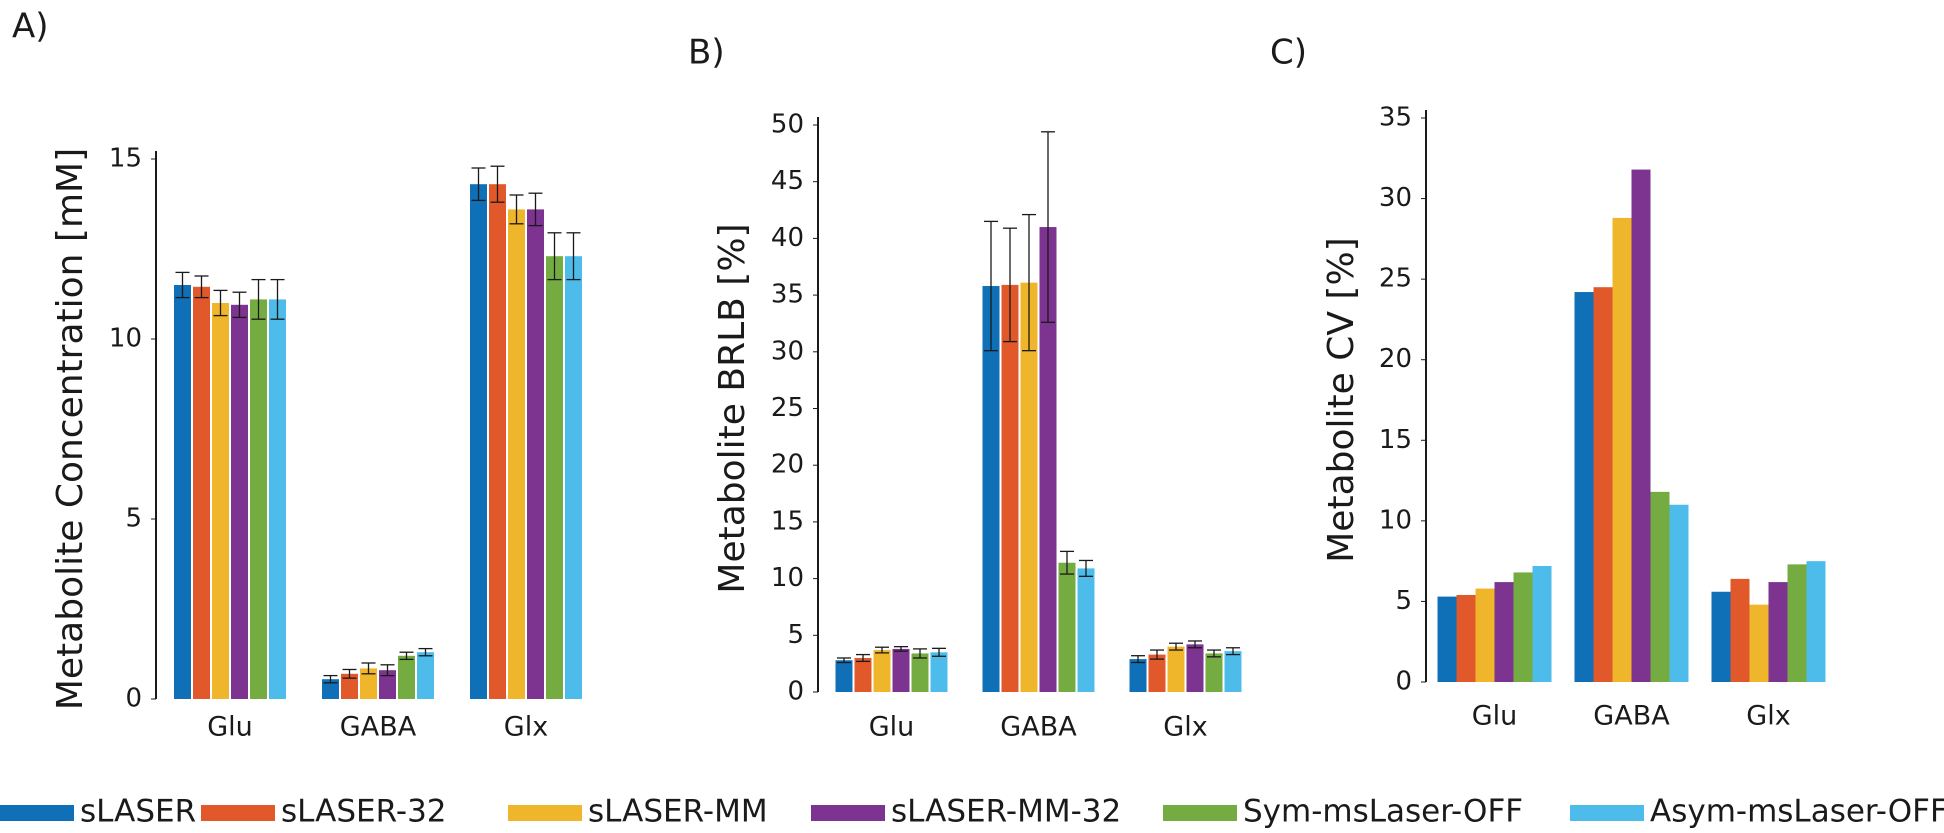 This screenshot has height=833, width=1944. What do you see at coordinates (1341, 399) in the screenshot?
I see `y-axis-label: Metabolite CV [%]` at bounding box center [1341, 399].